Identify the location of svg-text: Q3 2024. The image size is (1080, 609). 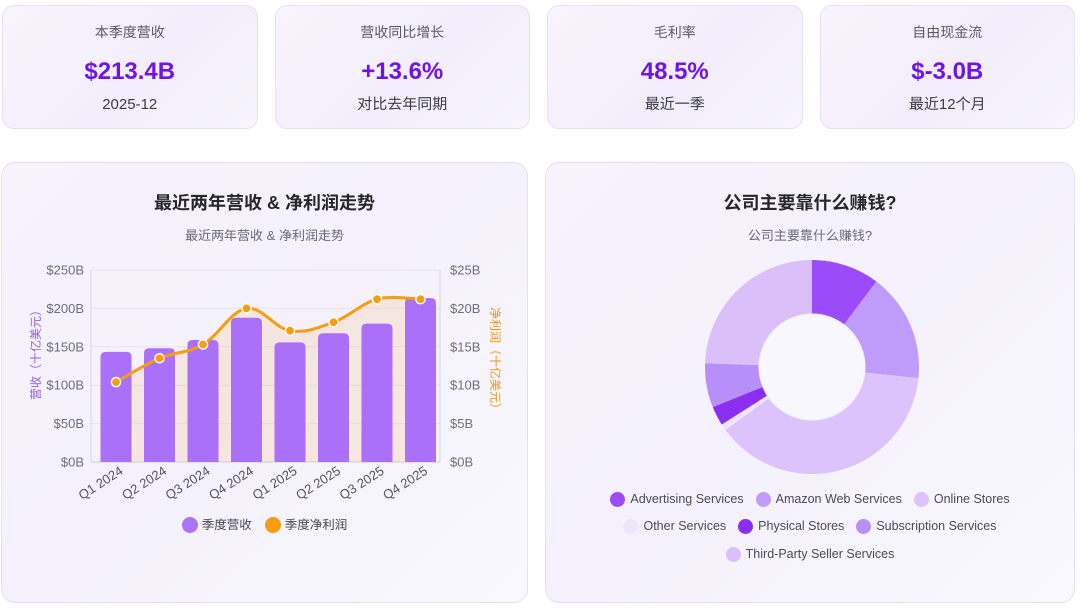
(188, 483).